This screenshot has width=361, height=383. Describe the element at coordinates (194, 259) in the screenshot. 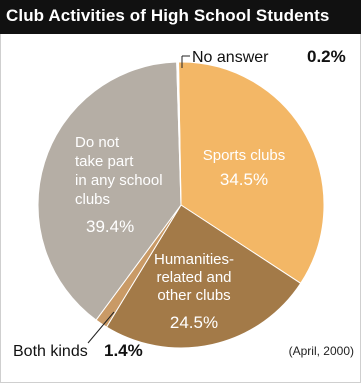

I see `humanities-label-line-1: Humanities-` at that location.